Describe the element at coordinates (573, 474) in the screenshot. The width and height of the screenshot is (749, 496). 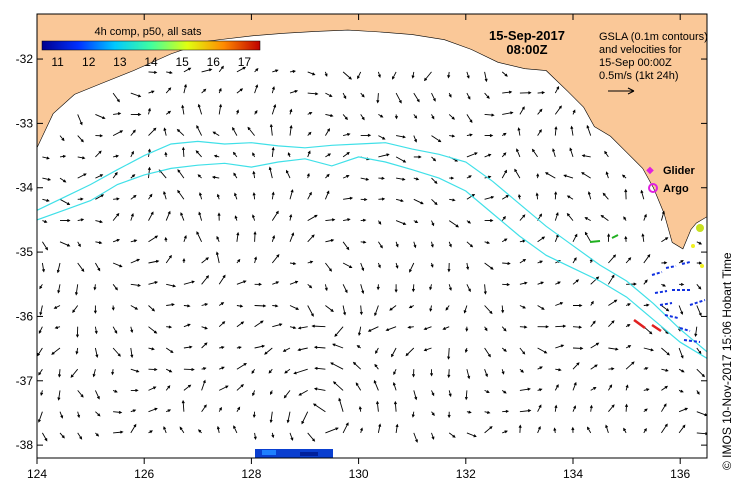
I see `x-tick-label: 134` at that location.